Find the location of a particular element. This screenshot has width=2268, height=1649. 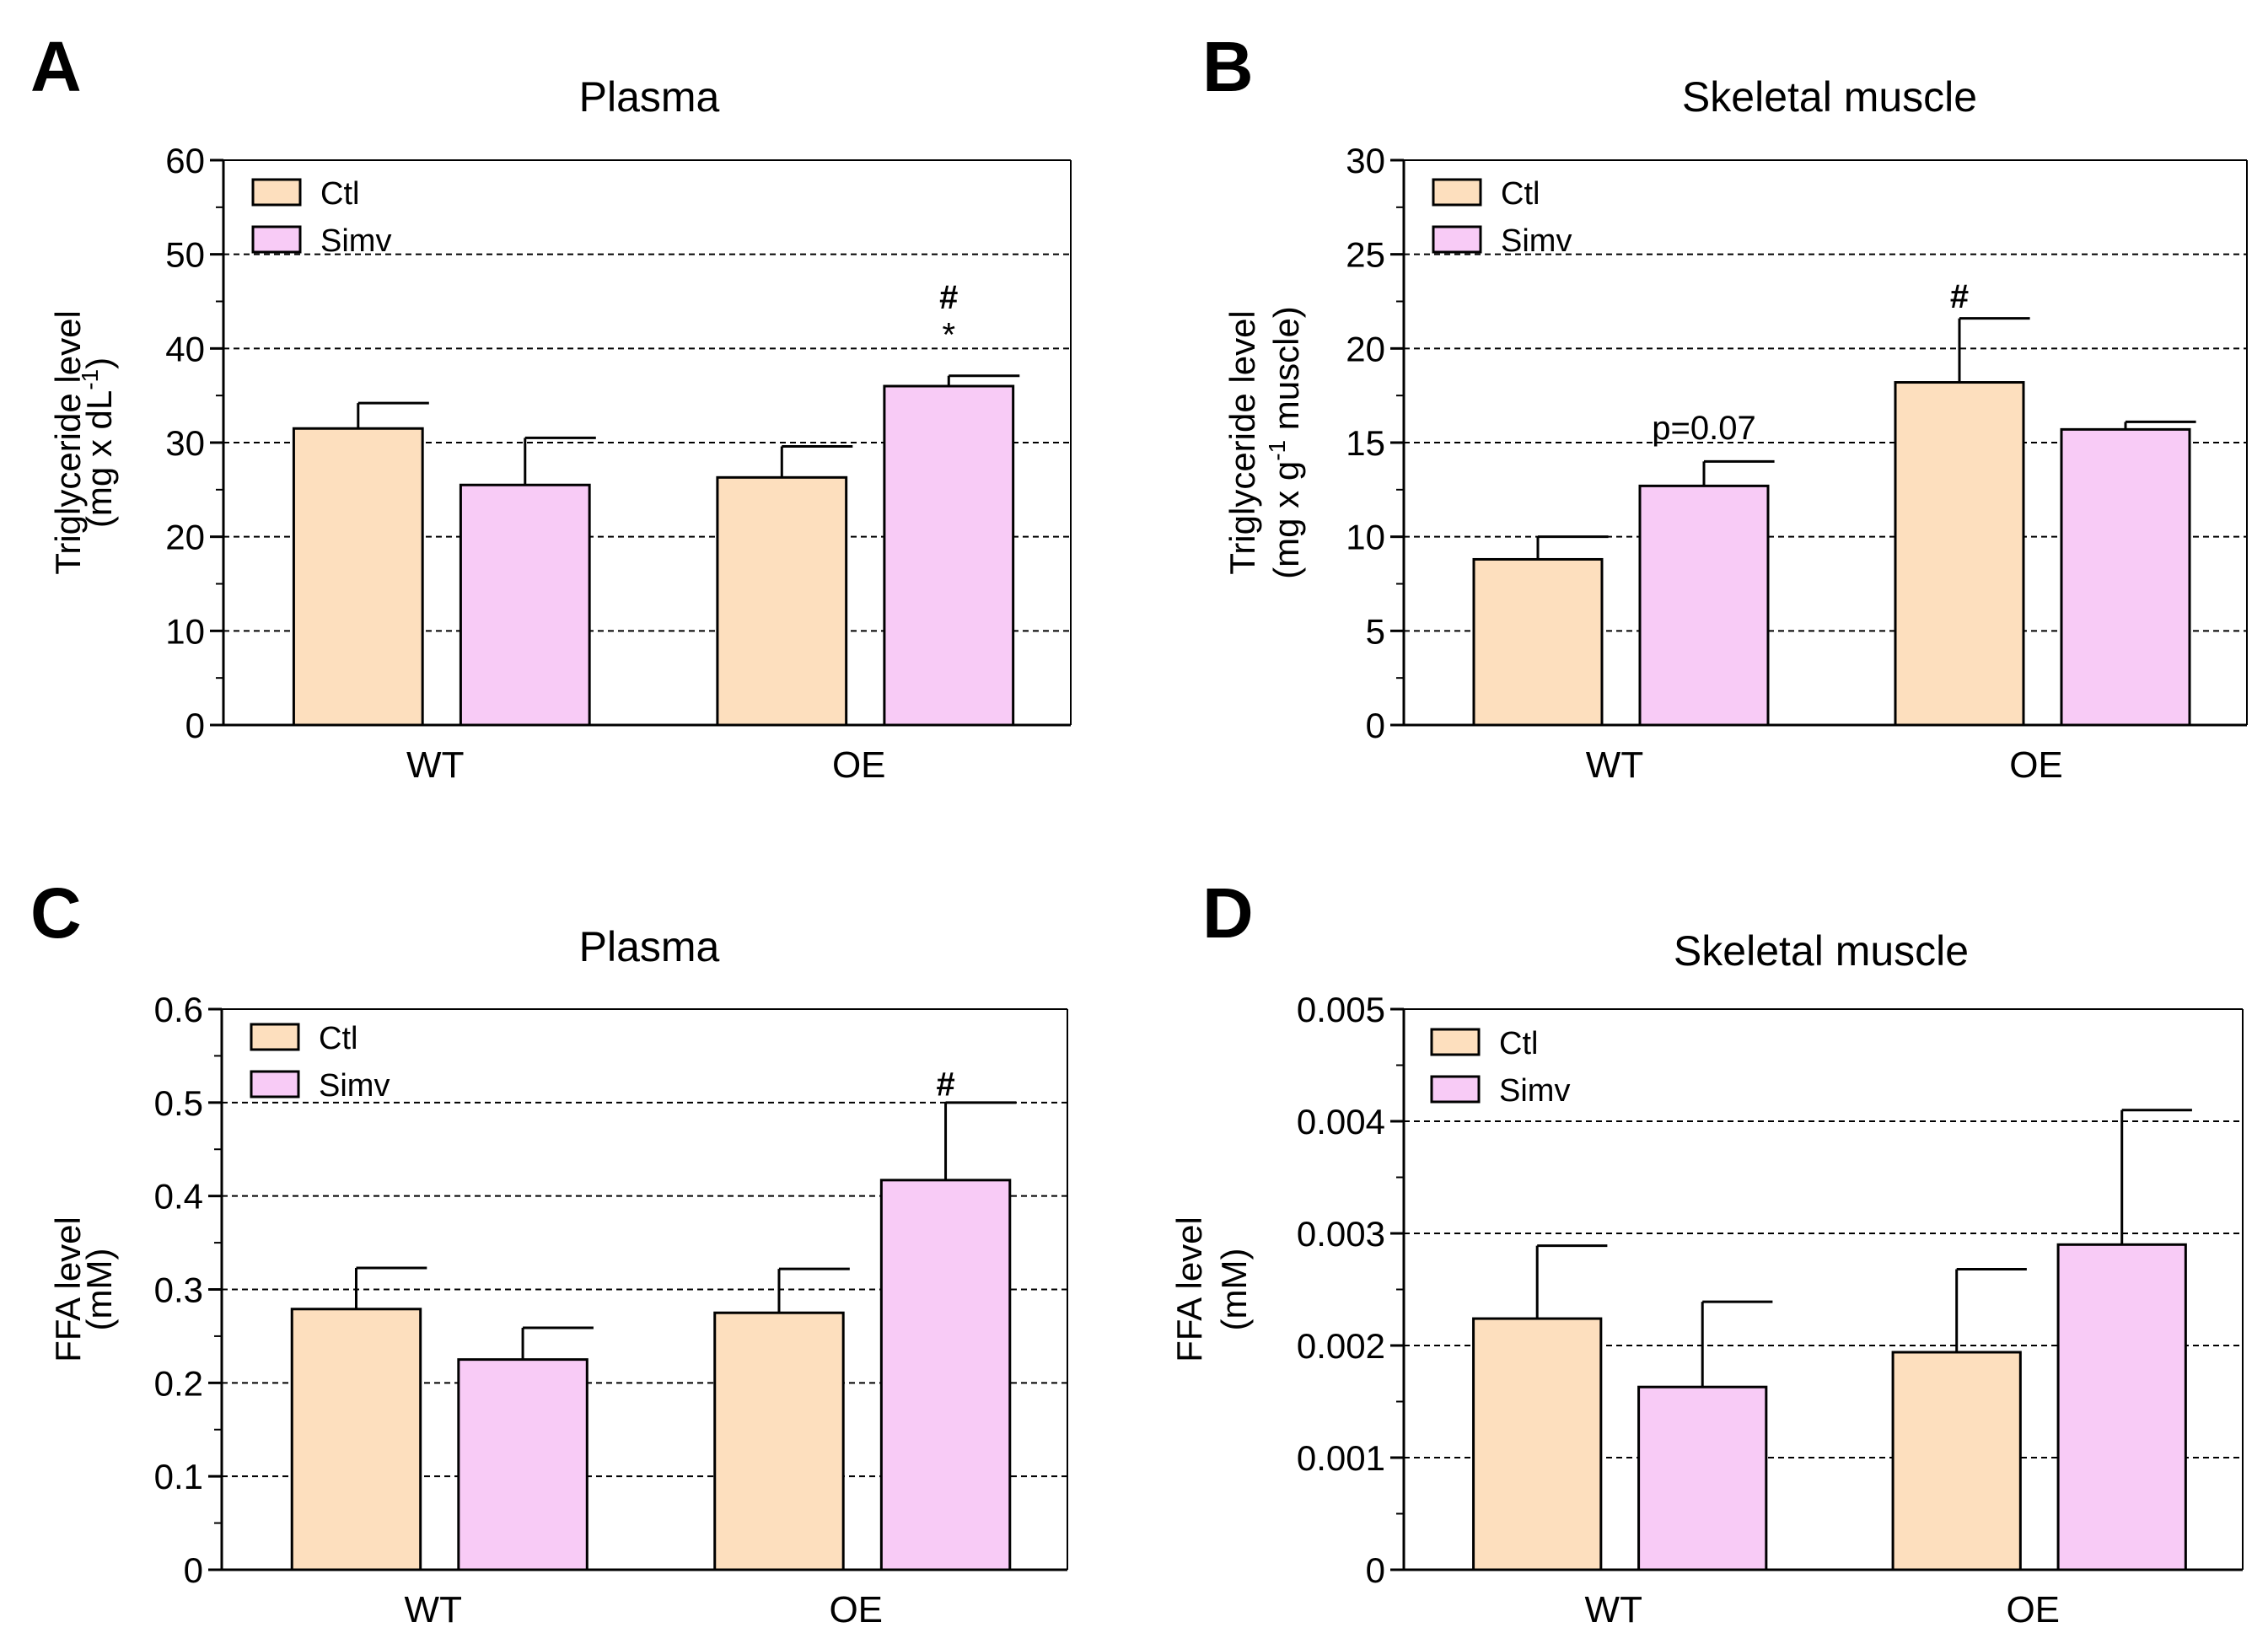

y-axis-unit-label: (mg x g-1 muscle) is located at coordinates (1285, 443).